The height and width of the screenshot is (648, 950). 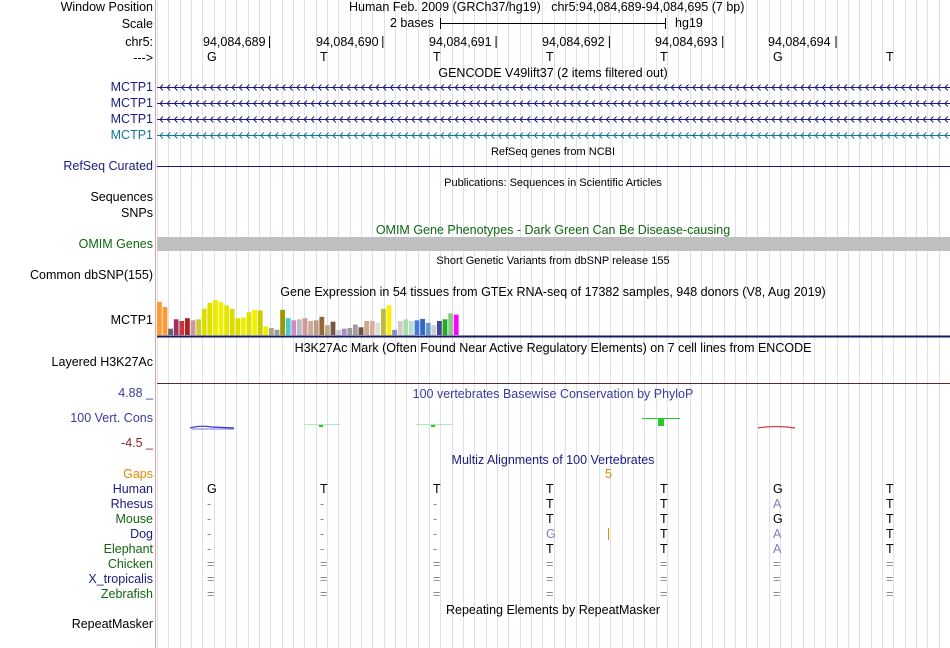 I want to click on refseq-label: RefSeq Curated, so click(x=108, y=166).